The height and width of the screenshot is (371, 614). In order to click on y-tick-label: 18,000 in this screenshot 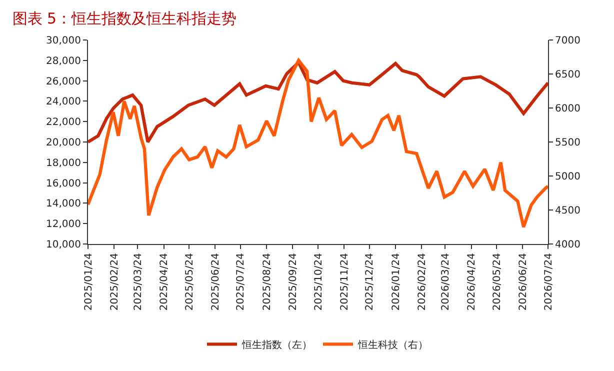, I will do `click(63, 163)`.